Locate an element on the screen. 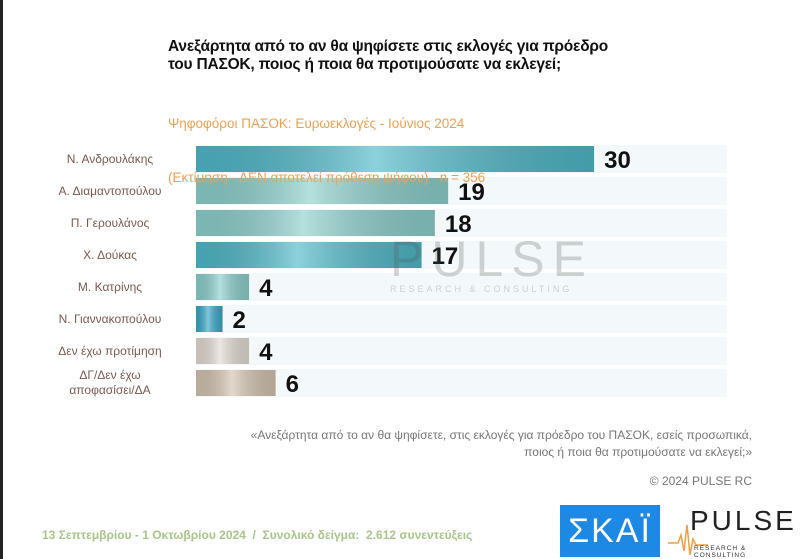 The height and width of the screenshot is (559, 800). category-label: Χ. Δούκας is located at coordinates (110, 255).